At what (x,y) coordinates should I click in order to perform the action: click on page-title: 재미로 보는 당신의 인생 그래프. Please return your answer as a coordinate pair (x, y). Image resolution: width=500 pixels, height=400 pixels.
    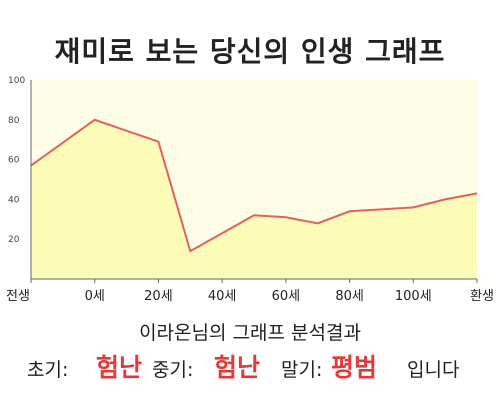
    Looking at the image, I should click on (250, 51).